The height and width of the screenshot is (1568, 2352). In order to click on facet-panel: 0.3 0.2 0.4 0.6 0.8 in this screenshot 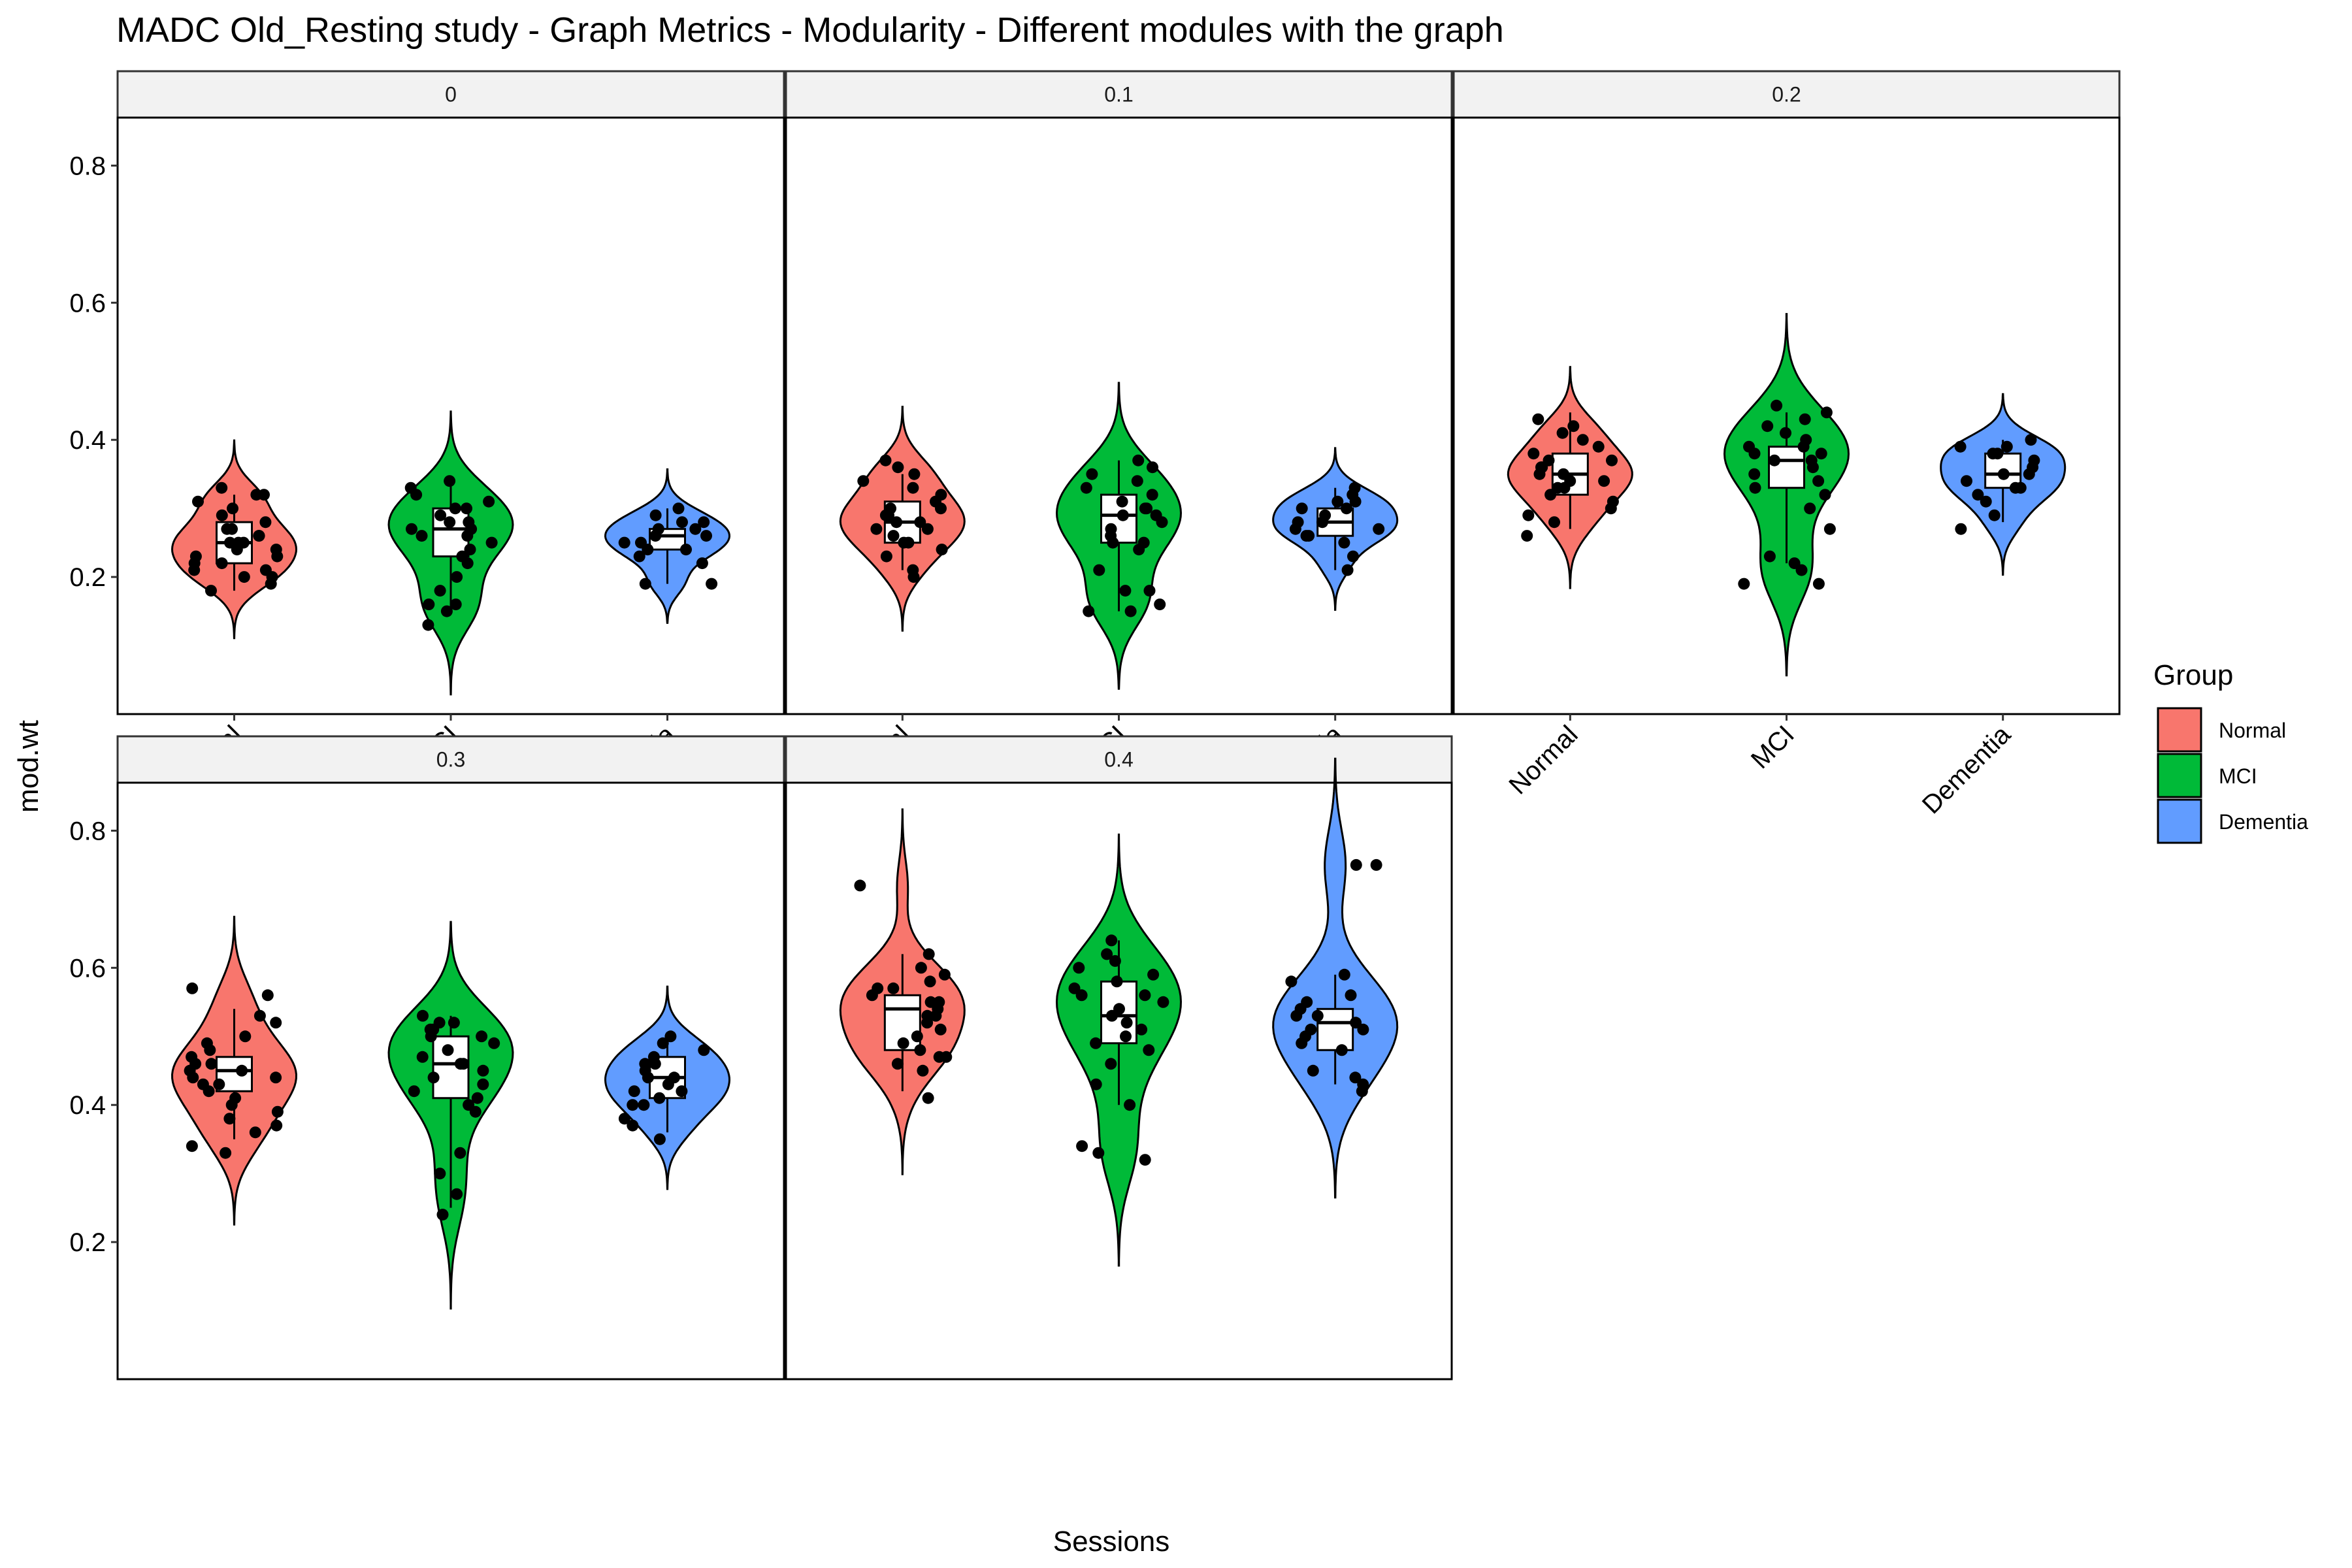, I will do `click(427, 1057)`.